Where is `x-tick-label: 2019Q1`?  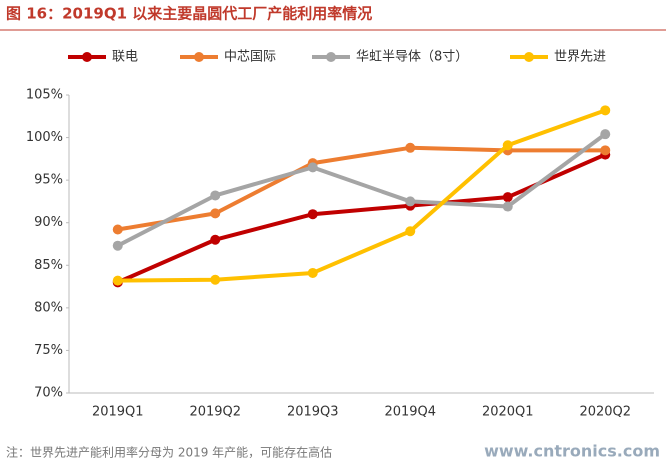
x-tick-label: 2019Q1 is located at coordinates (118, 412).